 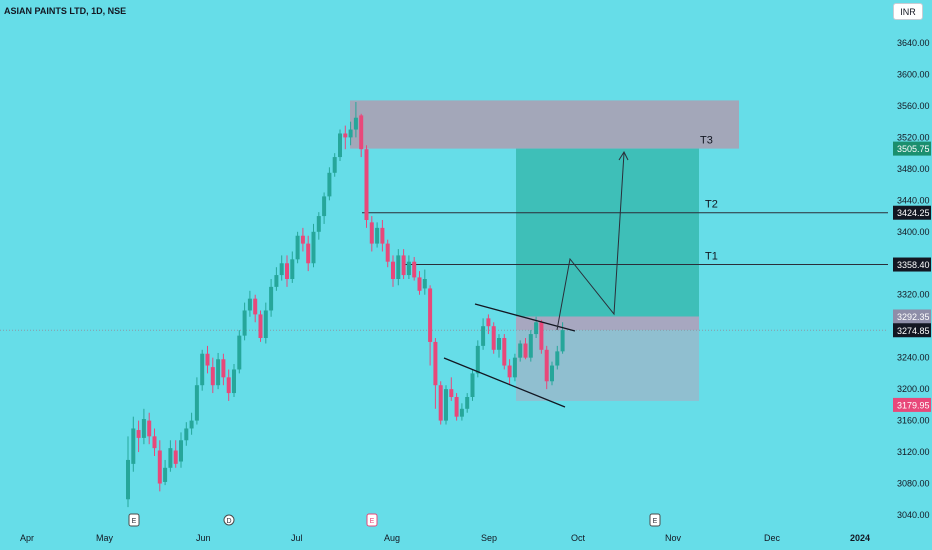 What do you see at coordinates (913, 452) in the screenshot?
I see `y-tick-label: 3120.00` at bounding box center [913, 452].